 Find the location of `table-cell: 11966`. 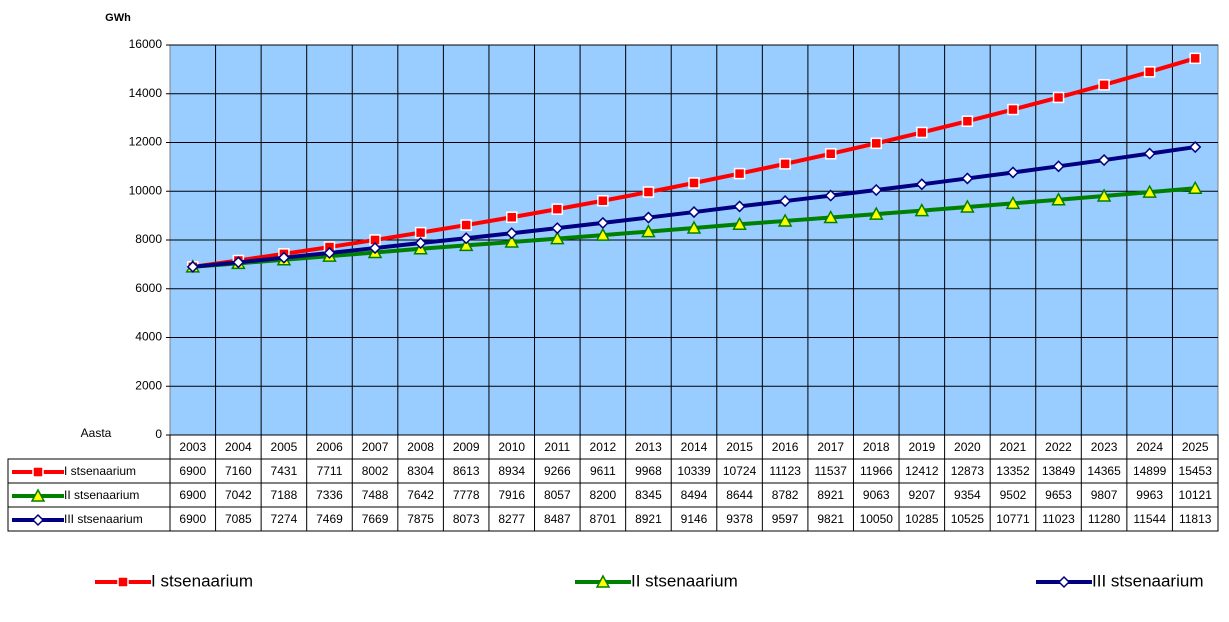

table-cell: 11966 is located at coordinates (876, 471).